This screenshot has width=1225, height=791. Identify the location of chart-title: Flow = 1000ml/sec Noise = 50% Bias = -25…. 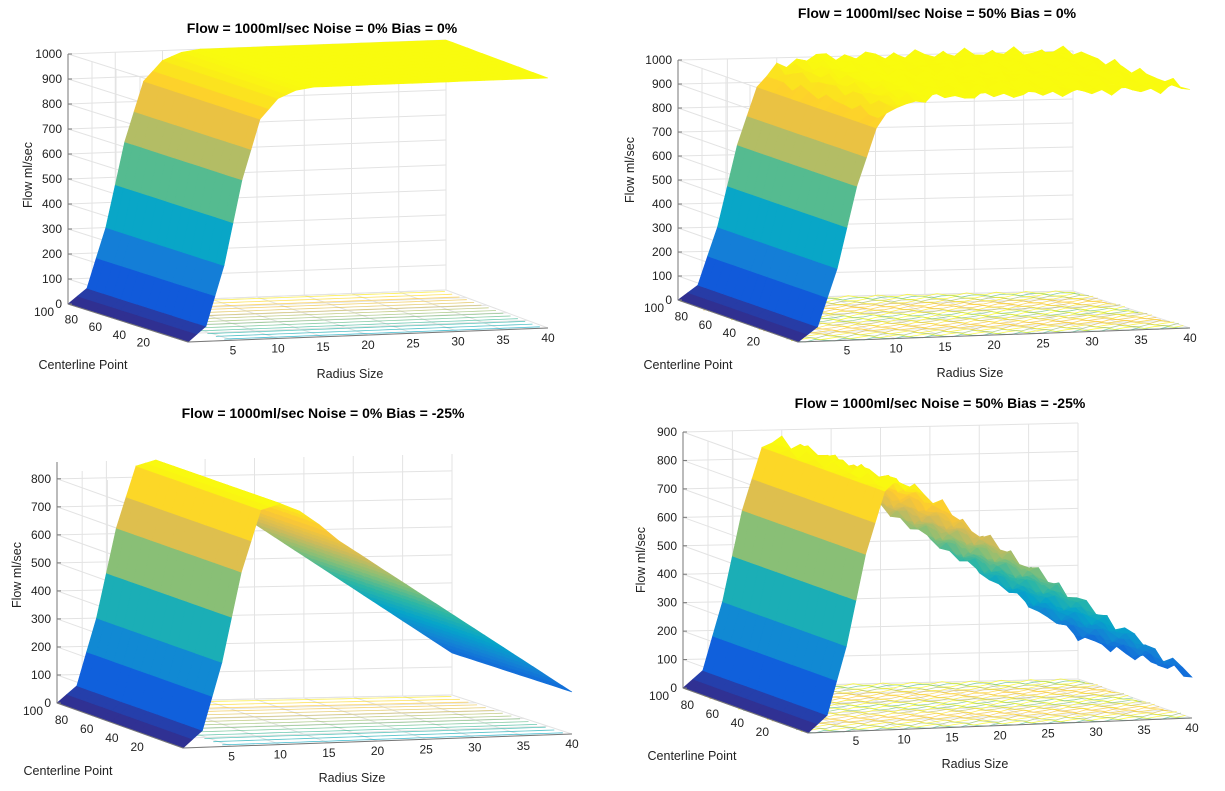
(940, 403).